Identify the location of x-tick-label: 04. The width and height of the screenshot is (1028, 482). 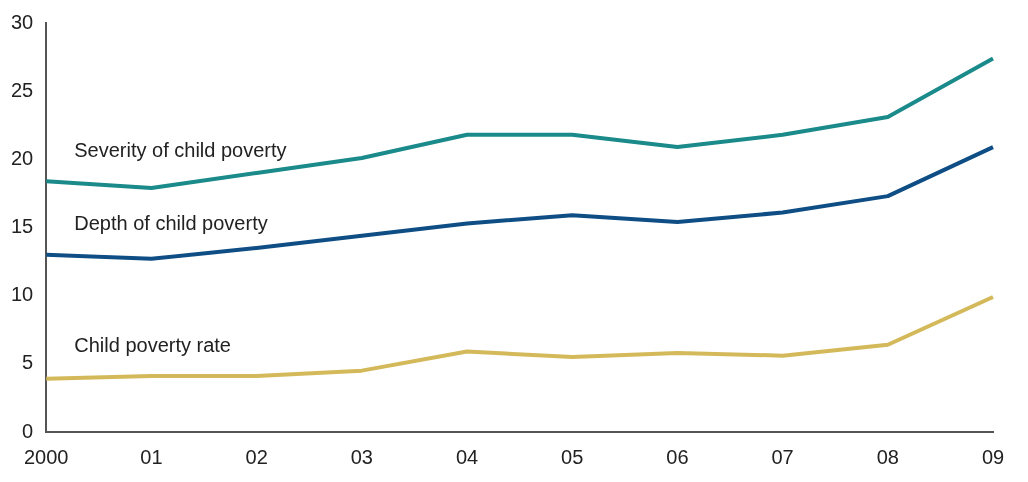
(467, 456).